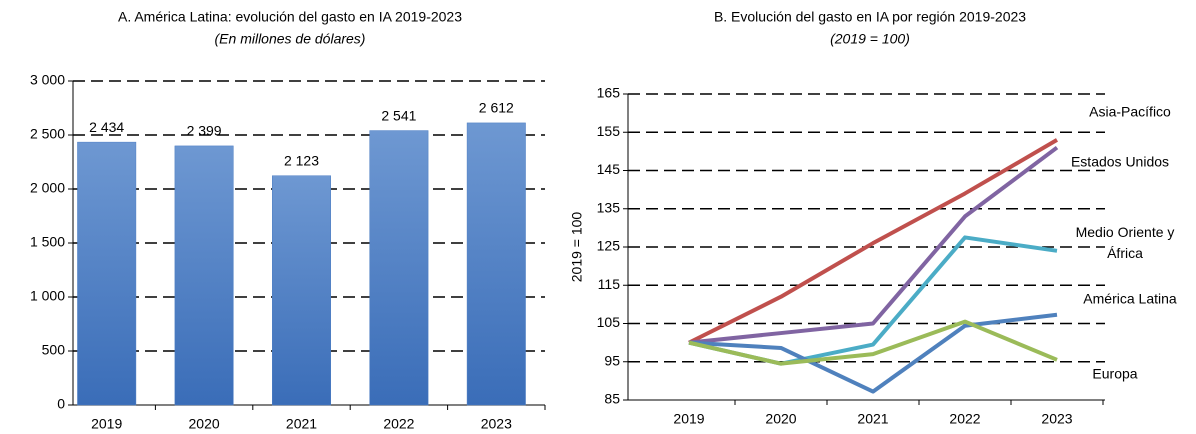 This screenshot has width=1196, height=434. What do you see at coordinates (577, 247) in the screenshot?
I see `y-axis-label: 2019 = 100` at bounding box center [577, 247].